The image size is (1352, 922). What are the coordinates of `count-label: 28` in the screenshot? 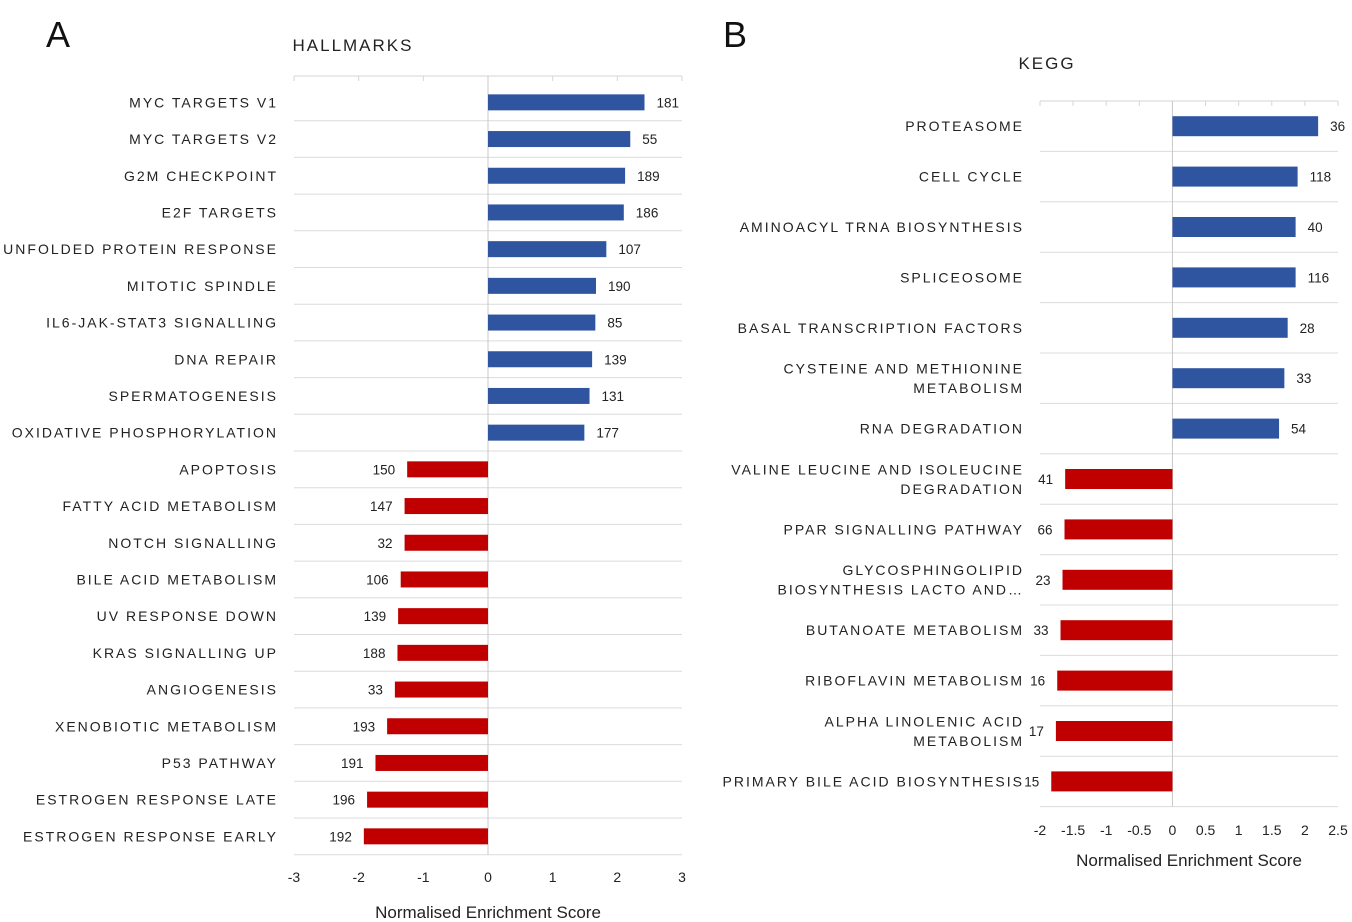 It's located at (1307, 328).